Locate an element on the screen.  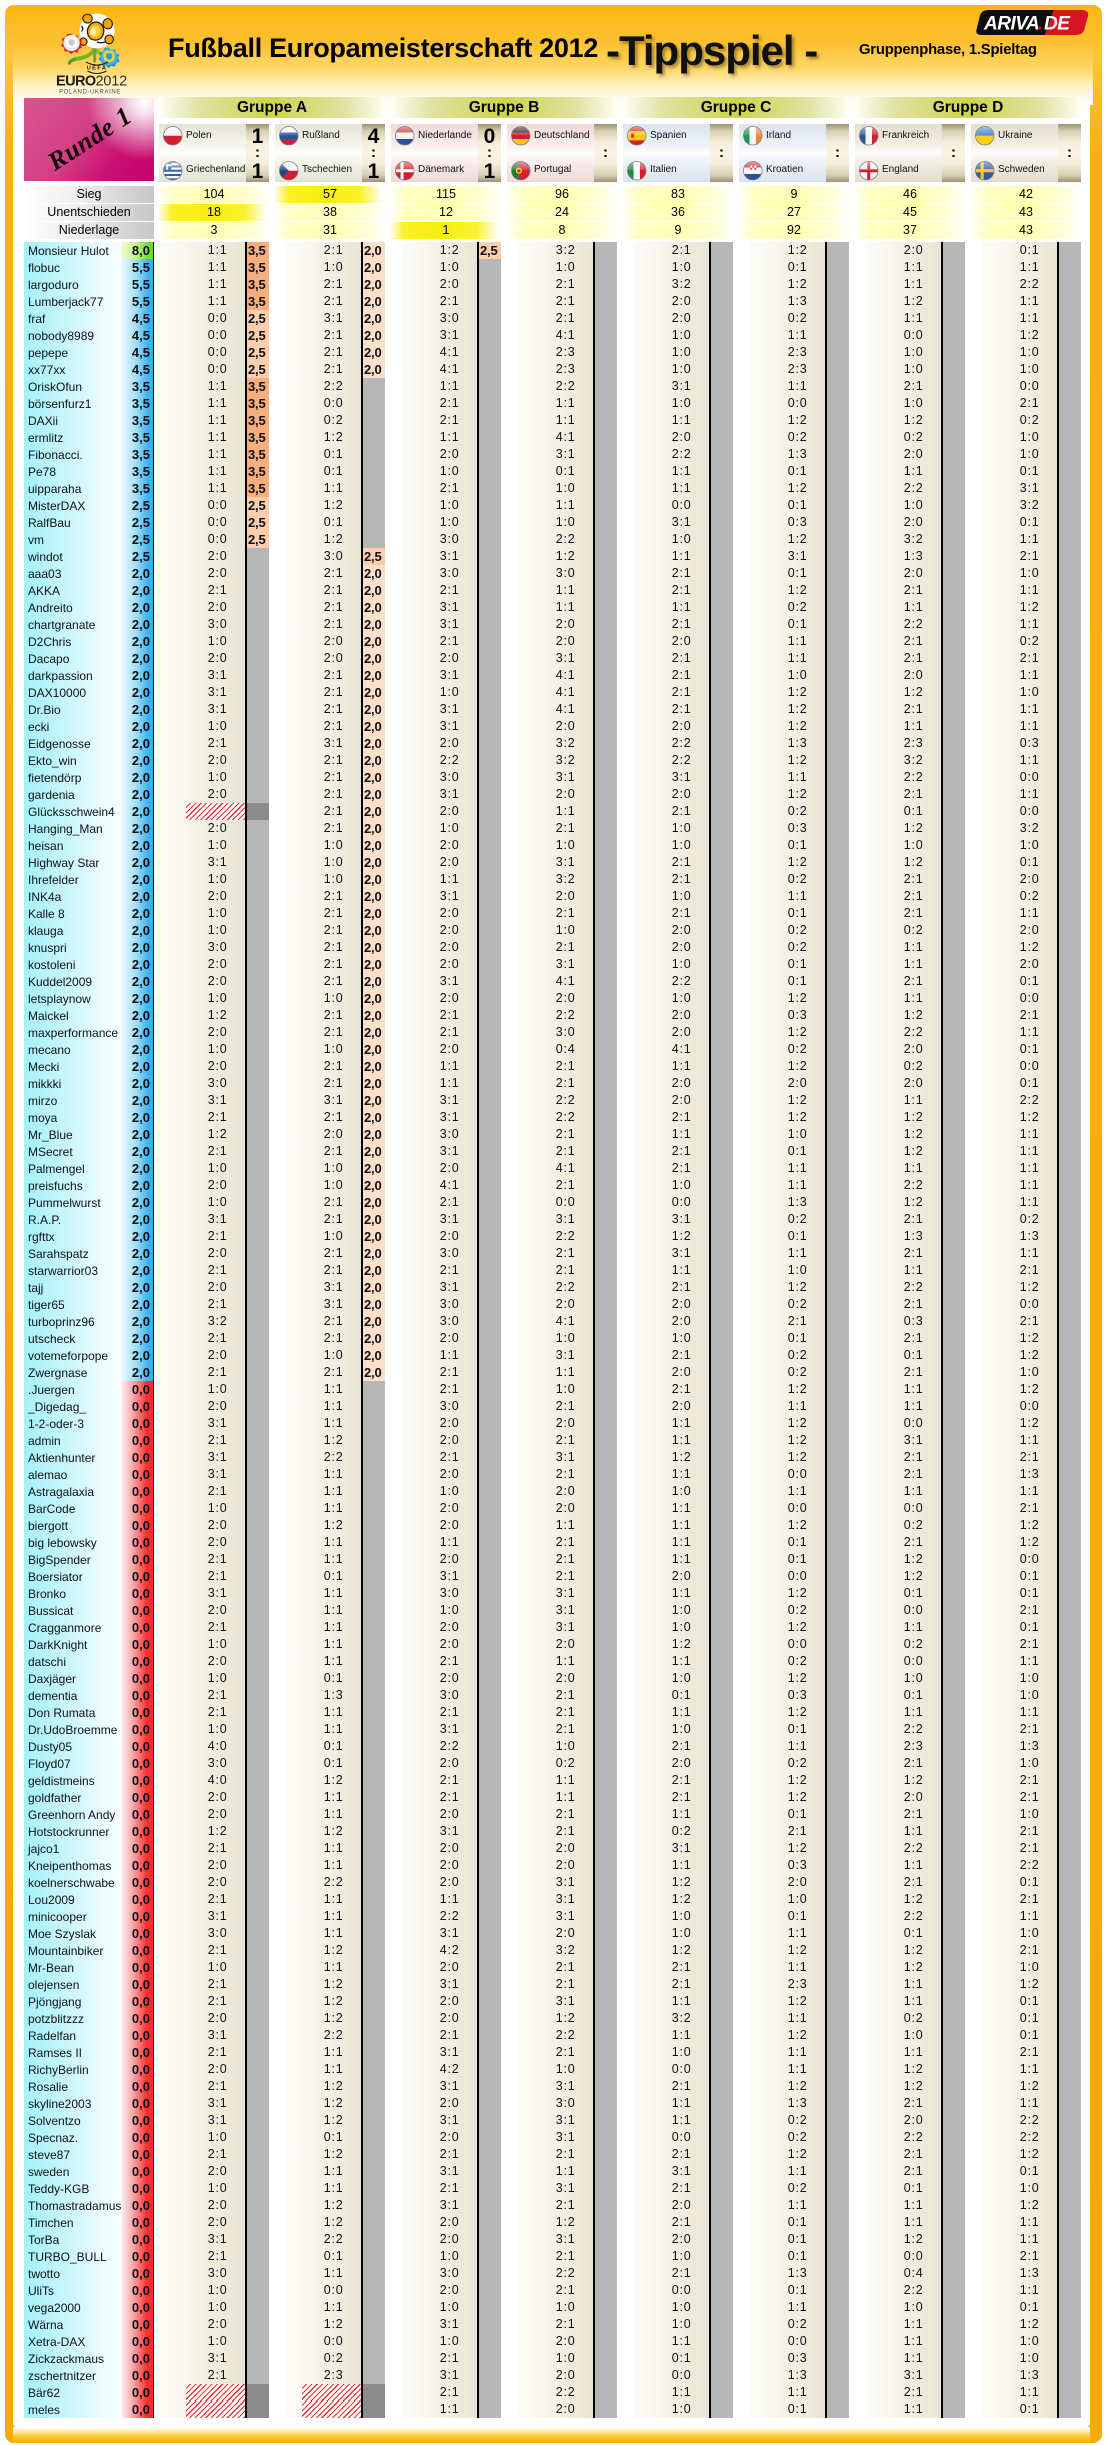
svg-text: DE is located at coordinates (1057, 24).